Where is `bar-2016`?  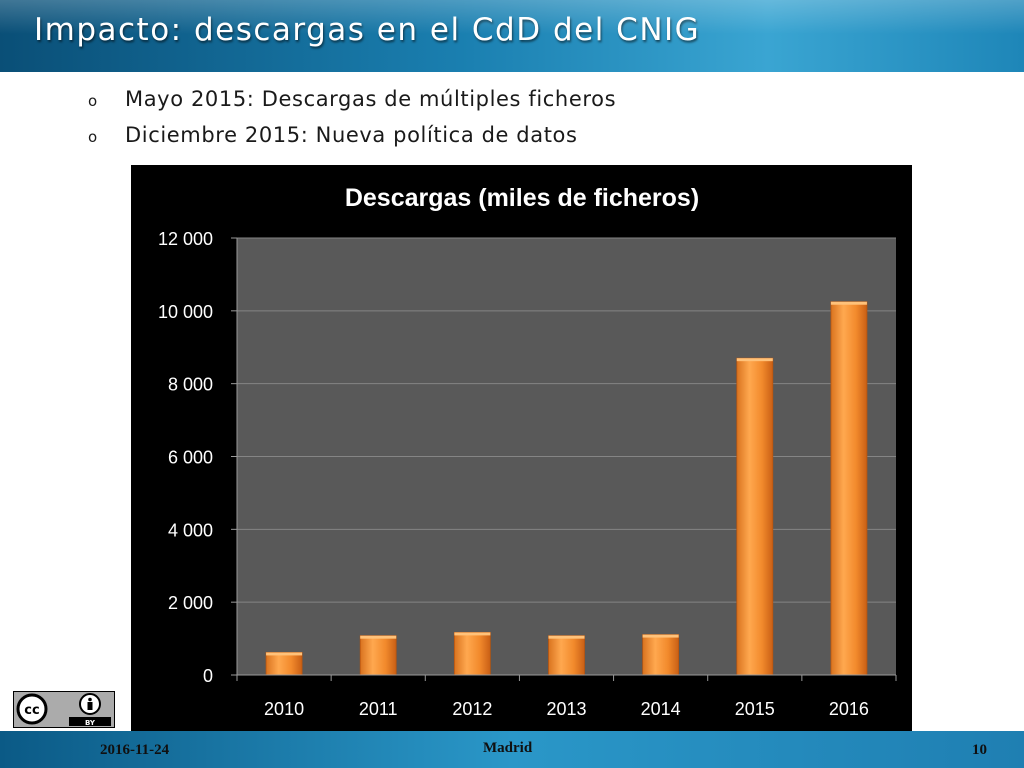
bar-2016 is located at coordinates (849, 488).